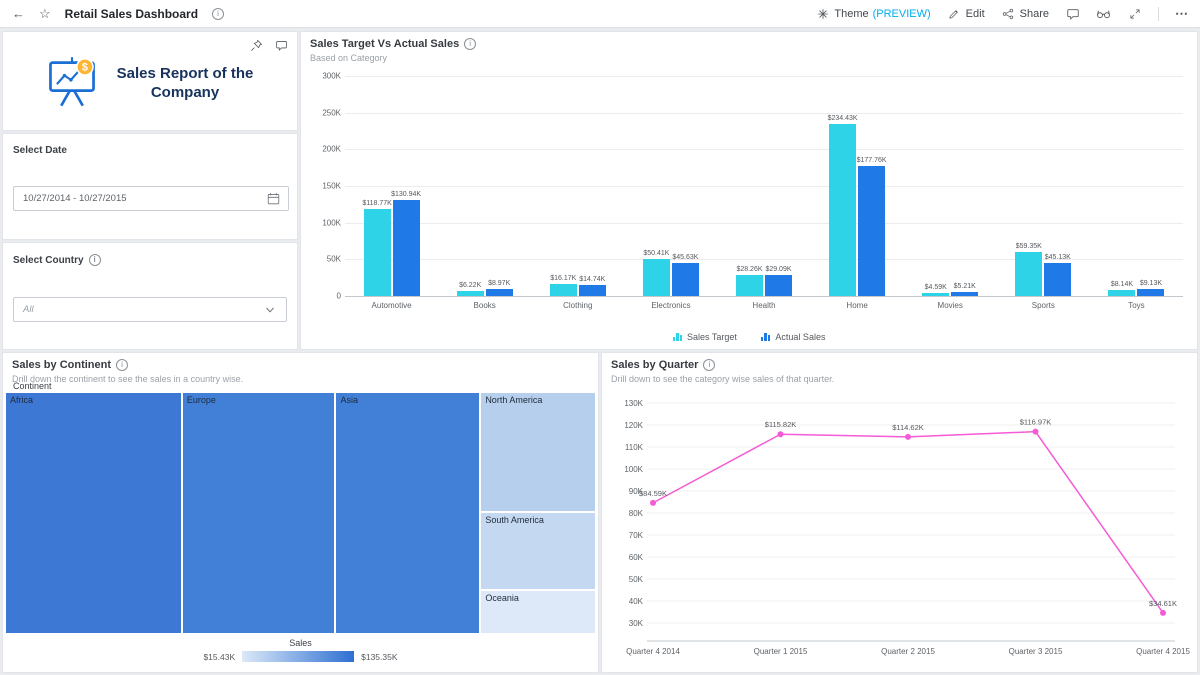 The image size is (1200, 675). I want to click on x-axis-label: Sports, so click(1043, 305).